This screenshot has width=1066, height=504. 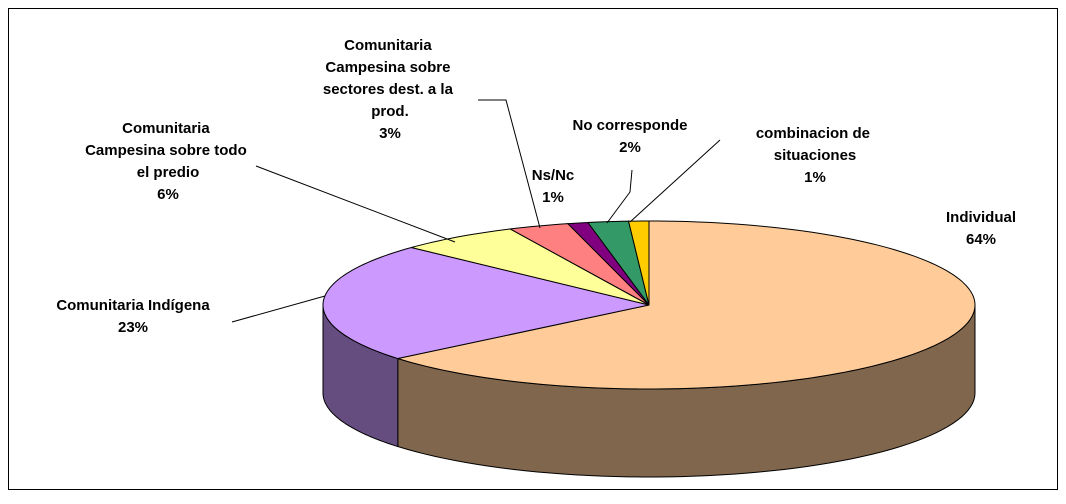 What do you see at coordinates (133, 327) in the screenshot?
I see `data-label-value: 23%` at bounding box center [133, 327].